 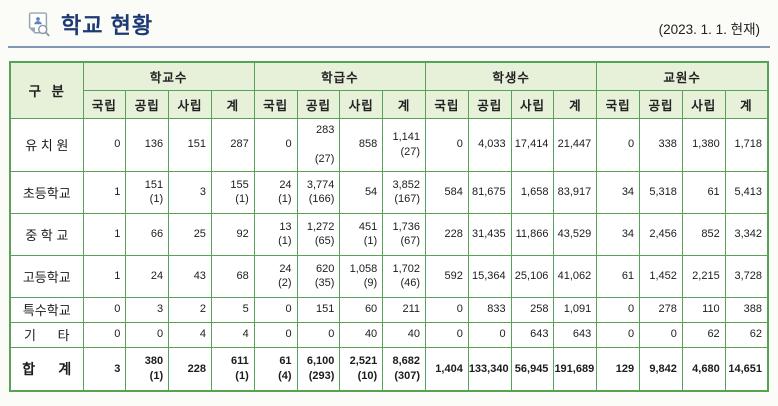 I want to click on table-cell-9: 81,675, so click(x=489, y=192).